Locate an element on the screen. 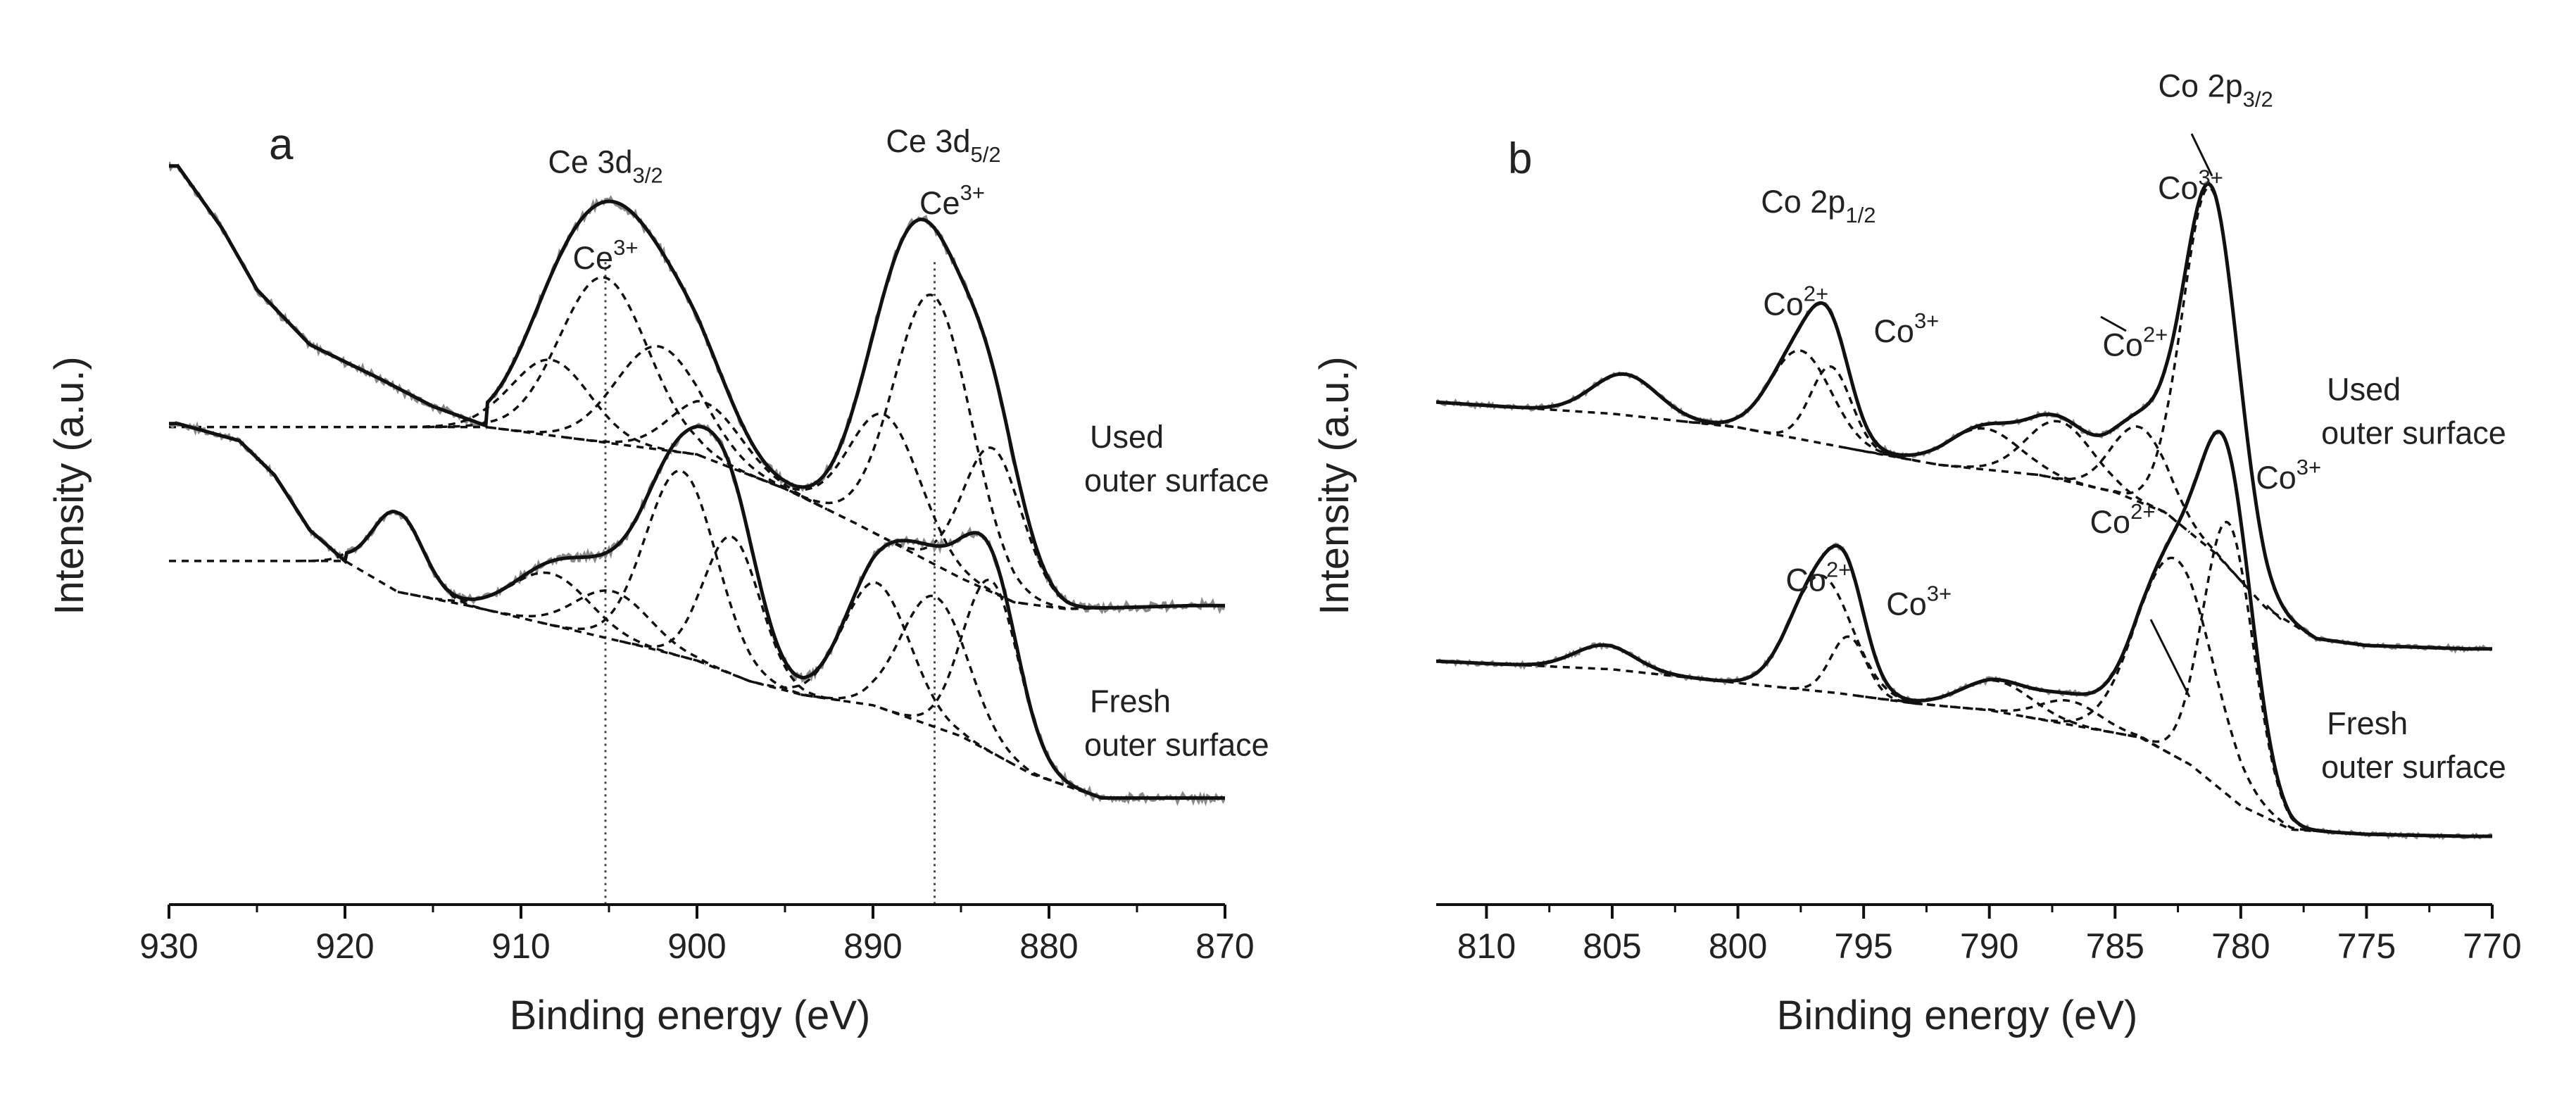 This screenshot has height=1101, width=2576. panel-b-x-tick-label: 790 is located at coordinates (1989, 946).